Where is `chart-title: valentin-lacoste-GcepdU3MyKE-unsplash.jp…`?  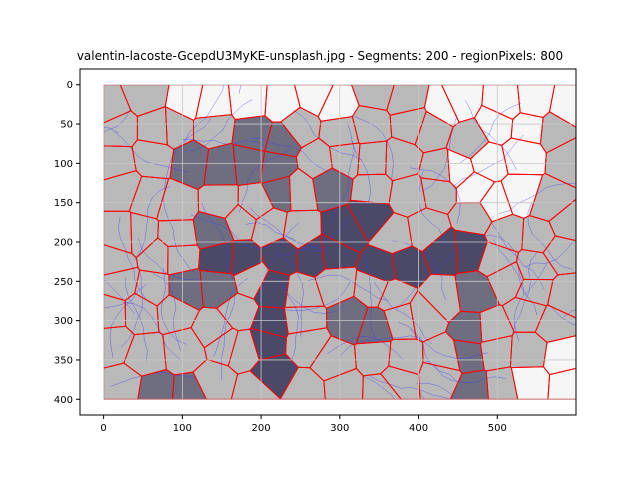 chart-title: valentin-lacoste-GcepdU3MyKE-unsplash.jp… is located at coordinates (320, 56).